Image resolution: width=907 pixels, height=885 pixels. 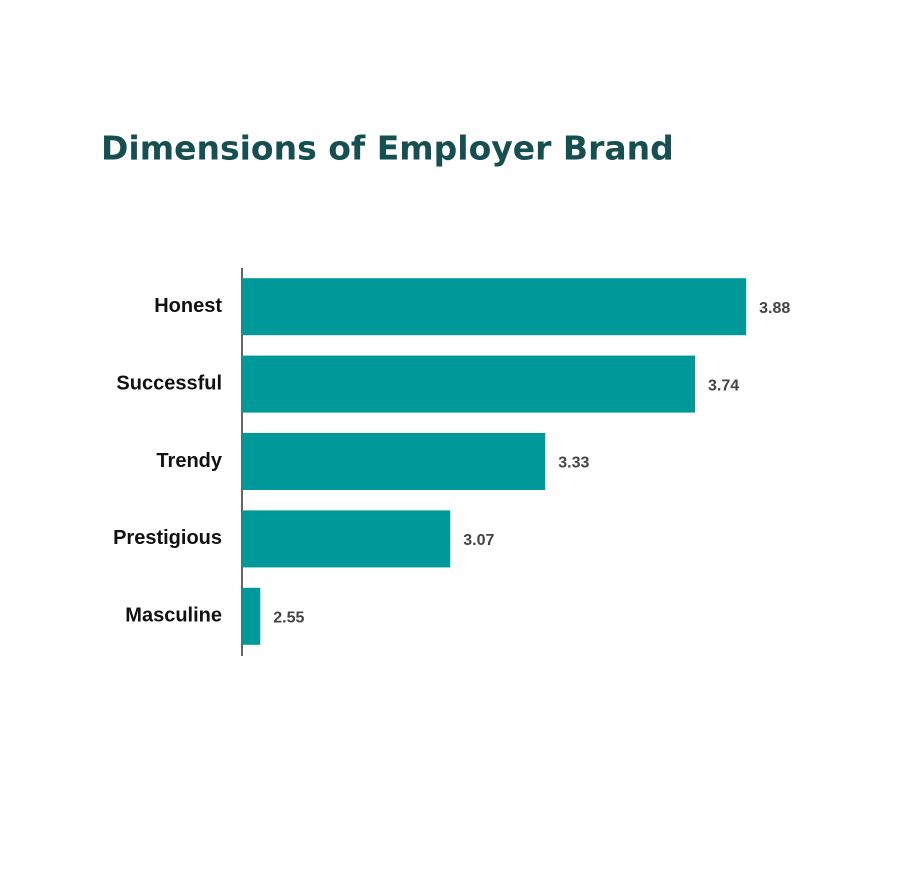 What do you see at coordinates (173, 616) in the screenshot?
I see `y-tick-label: Masculine` at bounding box center [173, 616].